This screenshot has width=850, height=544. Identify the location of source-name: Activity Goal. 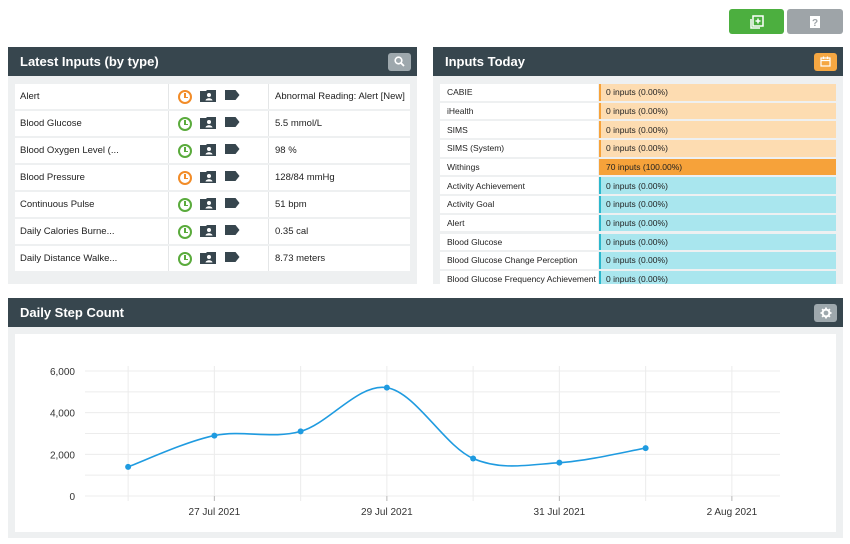
(519, 204).